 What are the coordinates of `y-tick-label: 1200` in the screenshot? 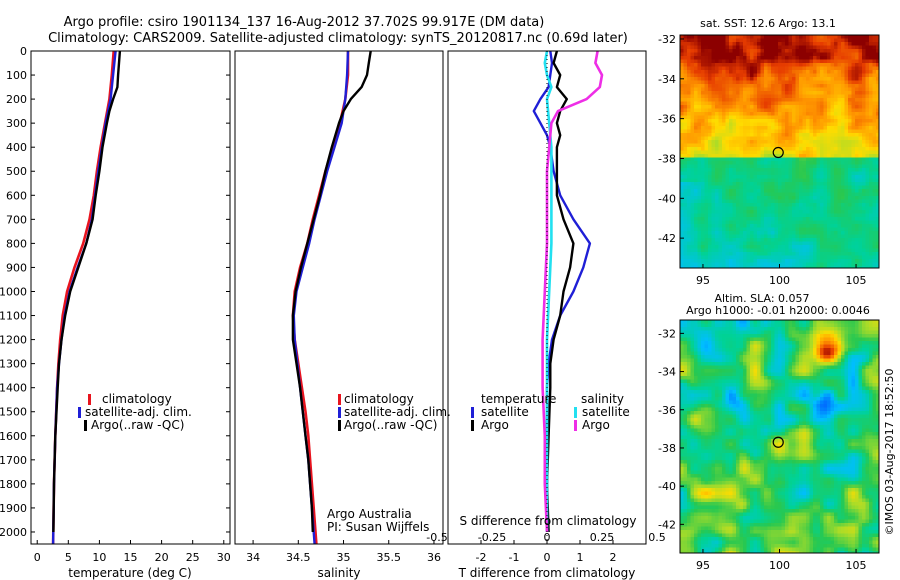 It's located at (13, 340).